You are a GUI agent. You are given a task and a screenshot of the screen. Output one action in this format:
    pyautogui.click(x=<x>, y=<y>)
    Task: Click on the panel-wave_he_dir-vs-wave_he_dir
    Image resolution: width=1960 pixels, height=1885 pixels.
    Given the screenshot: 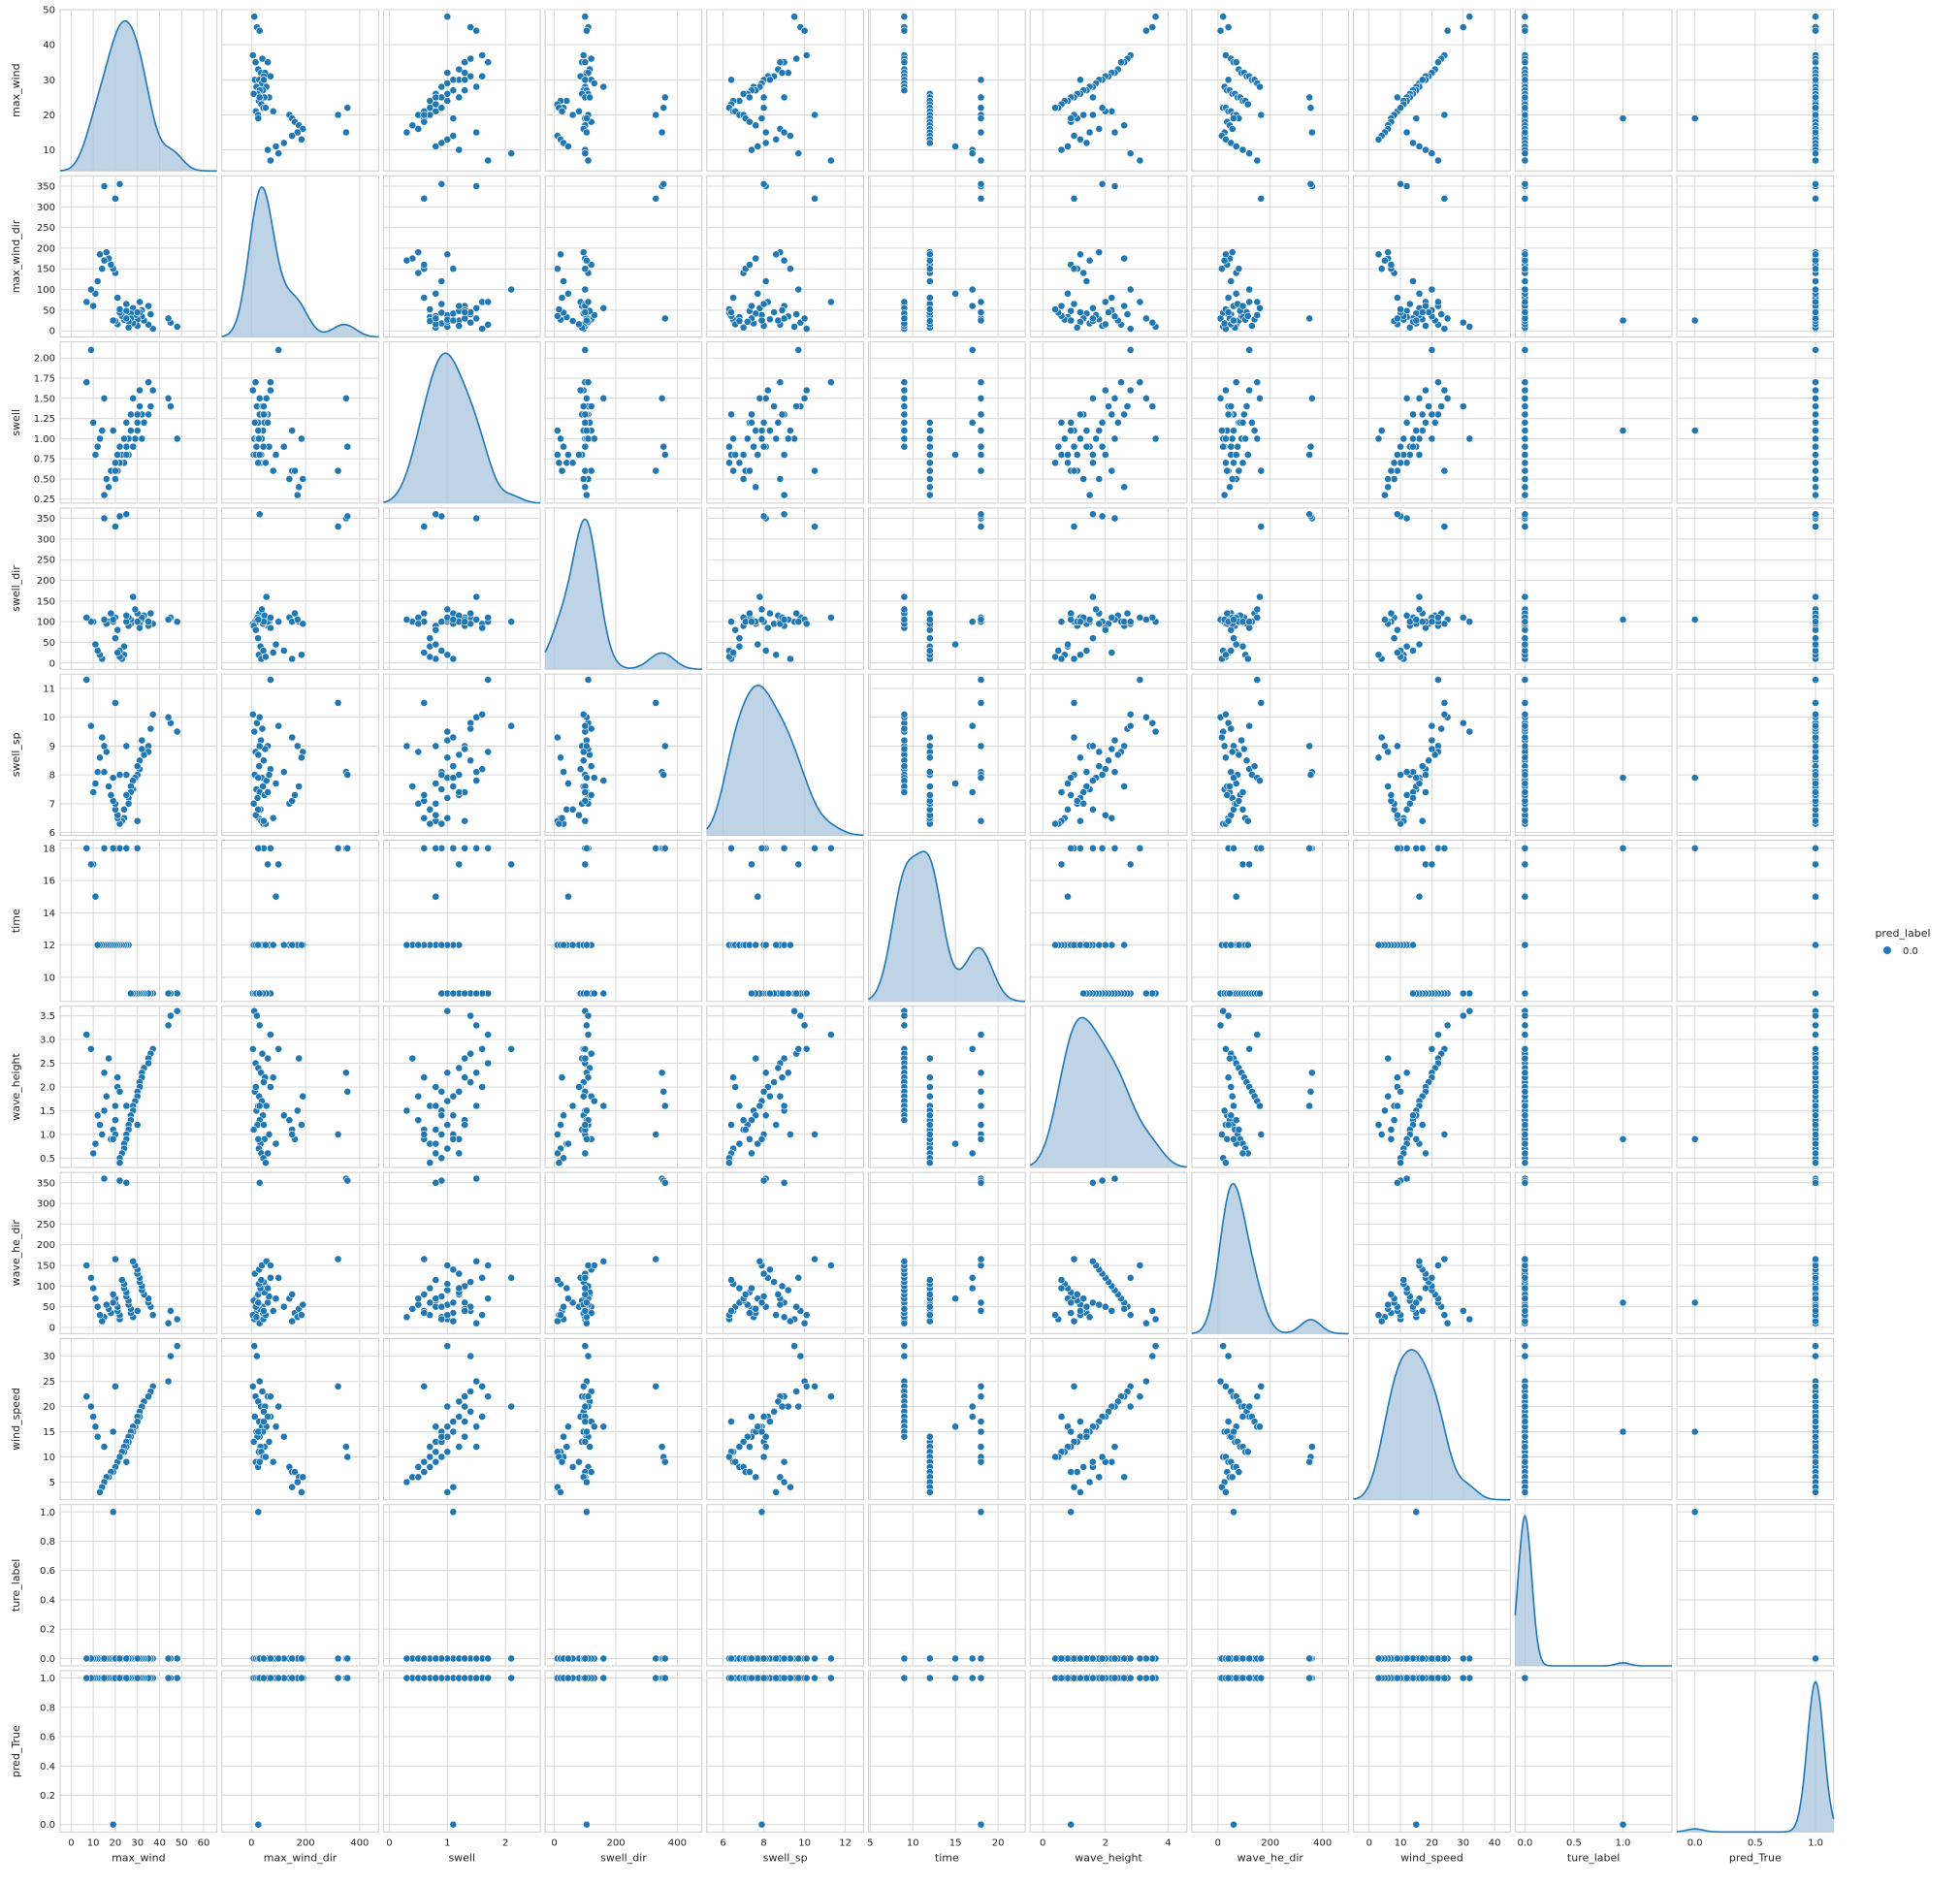 What is the action you would take?
    pyautogui.click(x=1270, y=1253)
    